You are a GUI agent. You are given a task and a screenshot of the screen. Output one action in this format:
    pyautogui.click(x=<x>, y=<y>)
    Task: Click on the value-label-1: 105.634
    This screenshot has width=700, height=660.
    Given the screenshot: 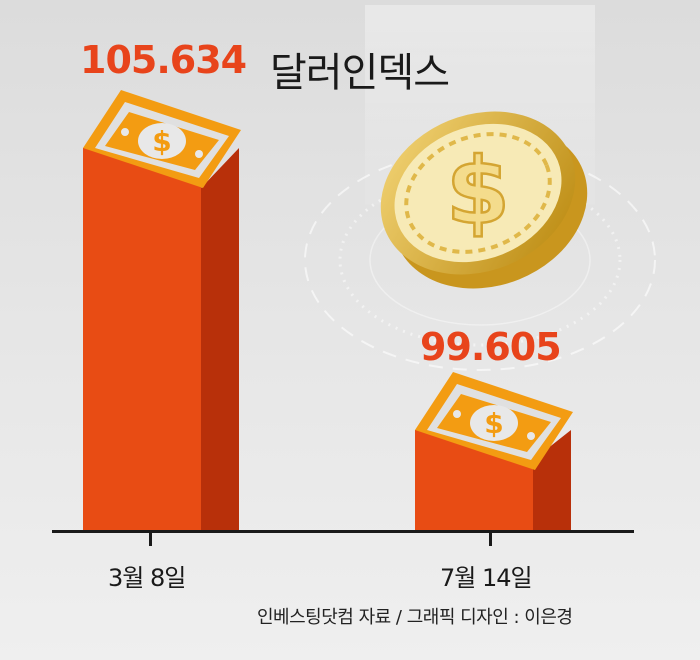 What is the action you would take?
    pyautogui.click(x=163, y=60)
    